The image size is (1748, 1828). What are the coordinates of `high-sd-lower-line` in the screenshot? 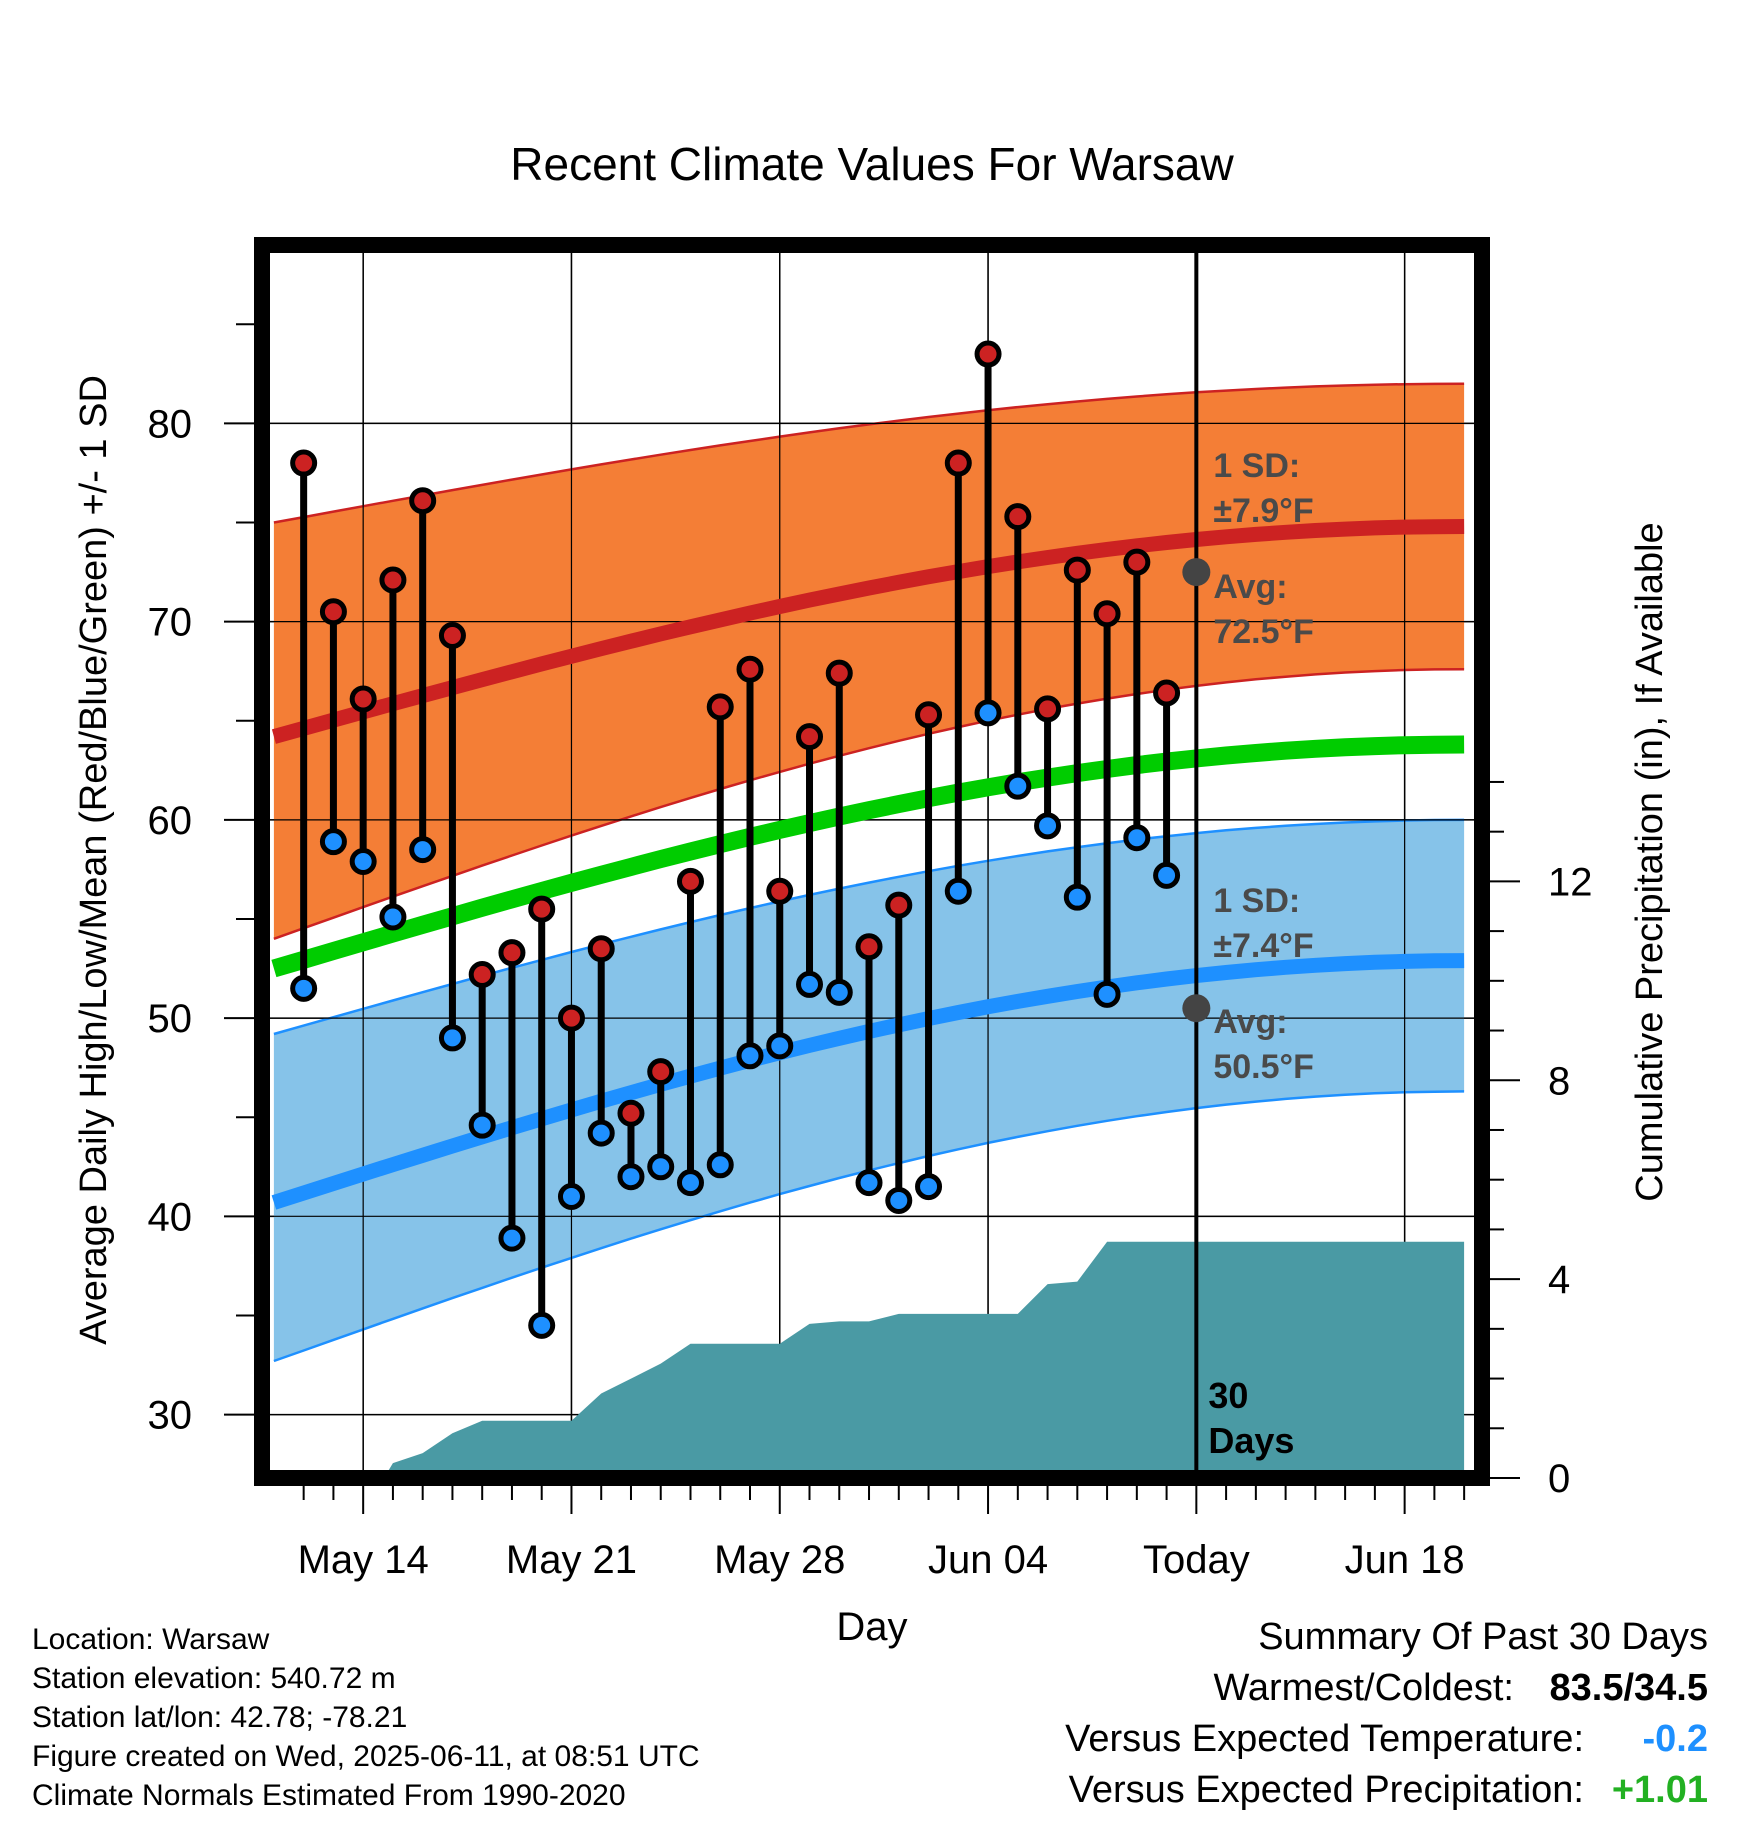 It's located at (869, 803).